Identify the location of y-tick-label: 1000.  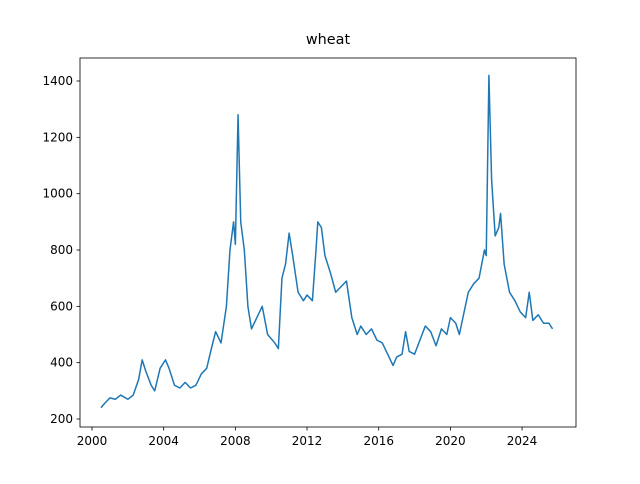
(57, 194).